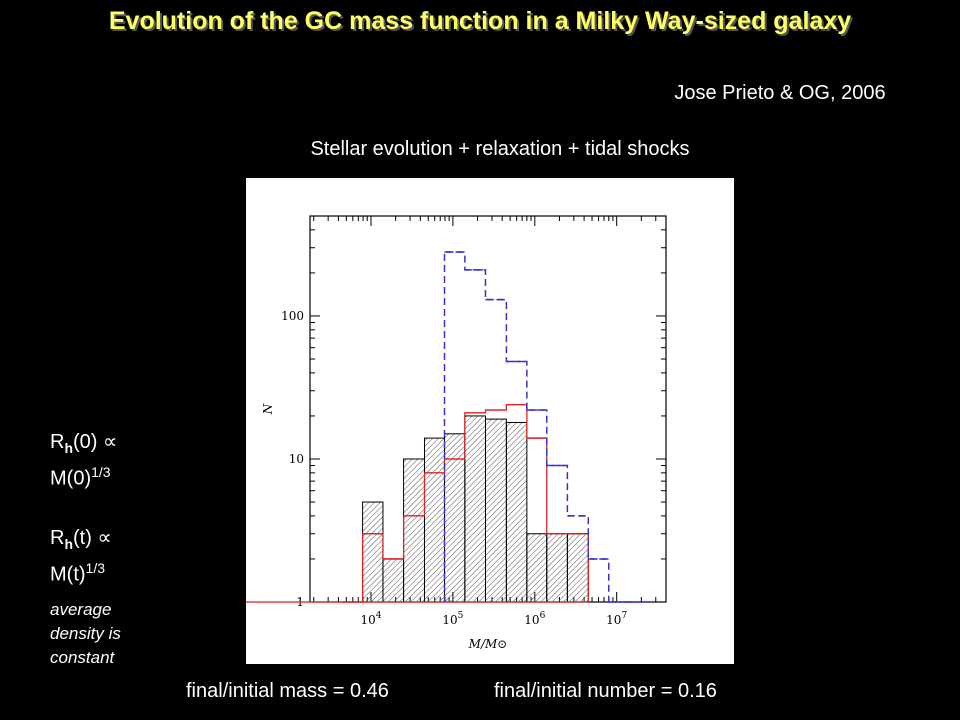 The height and width of the screenshot is (720, 960). I want to click on rht-exponent: 1/3, so click(95, 568).